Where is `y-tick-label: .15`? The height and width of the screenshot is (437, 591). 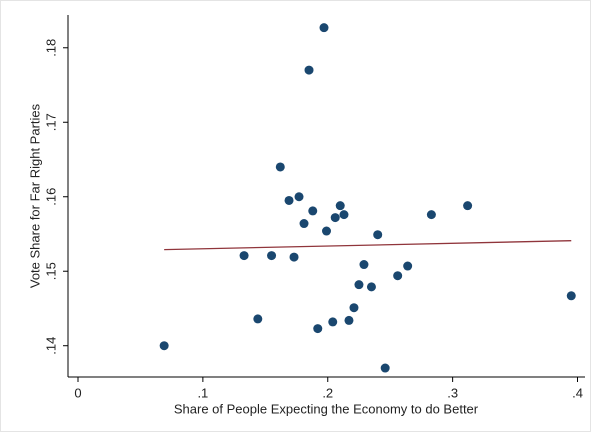 y-tick-label: .15 is located at coordinates (50, 271).